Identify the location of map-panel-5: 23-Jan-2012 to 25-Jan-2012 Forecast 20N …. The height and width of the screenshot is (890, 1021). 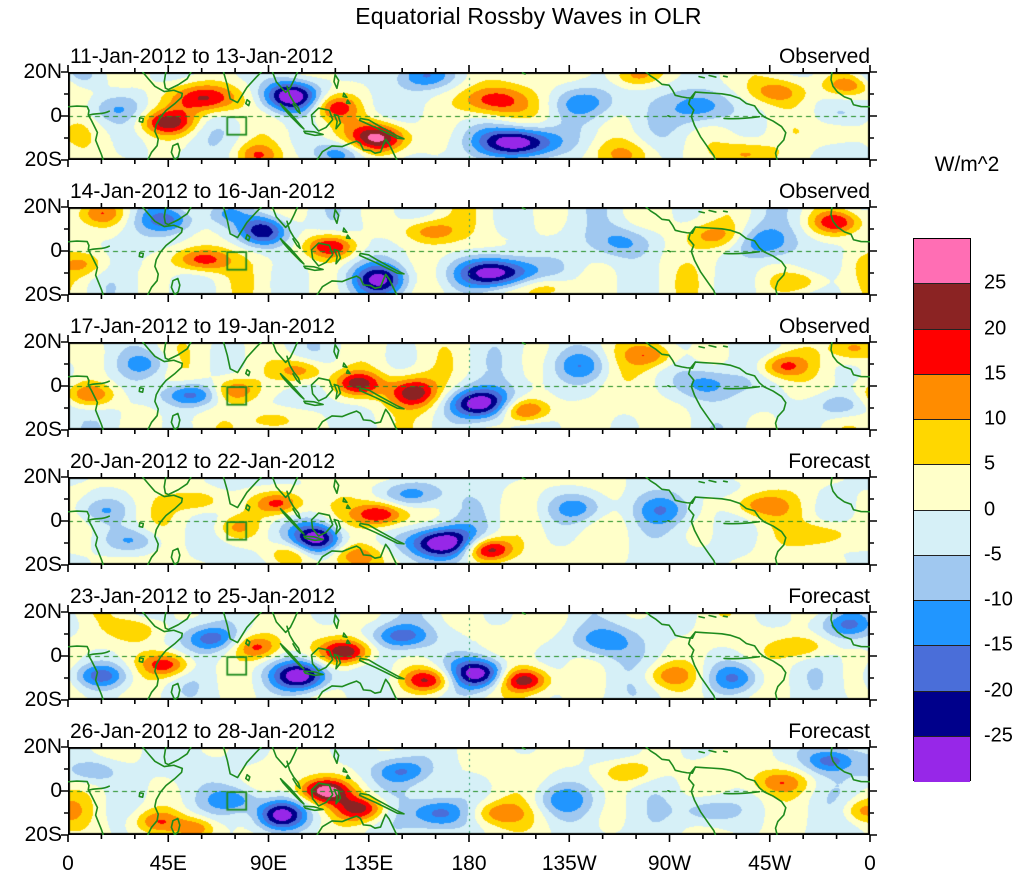
(450, 648).